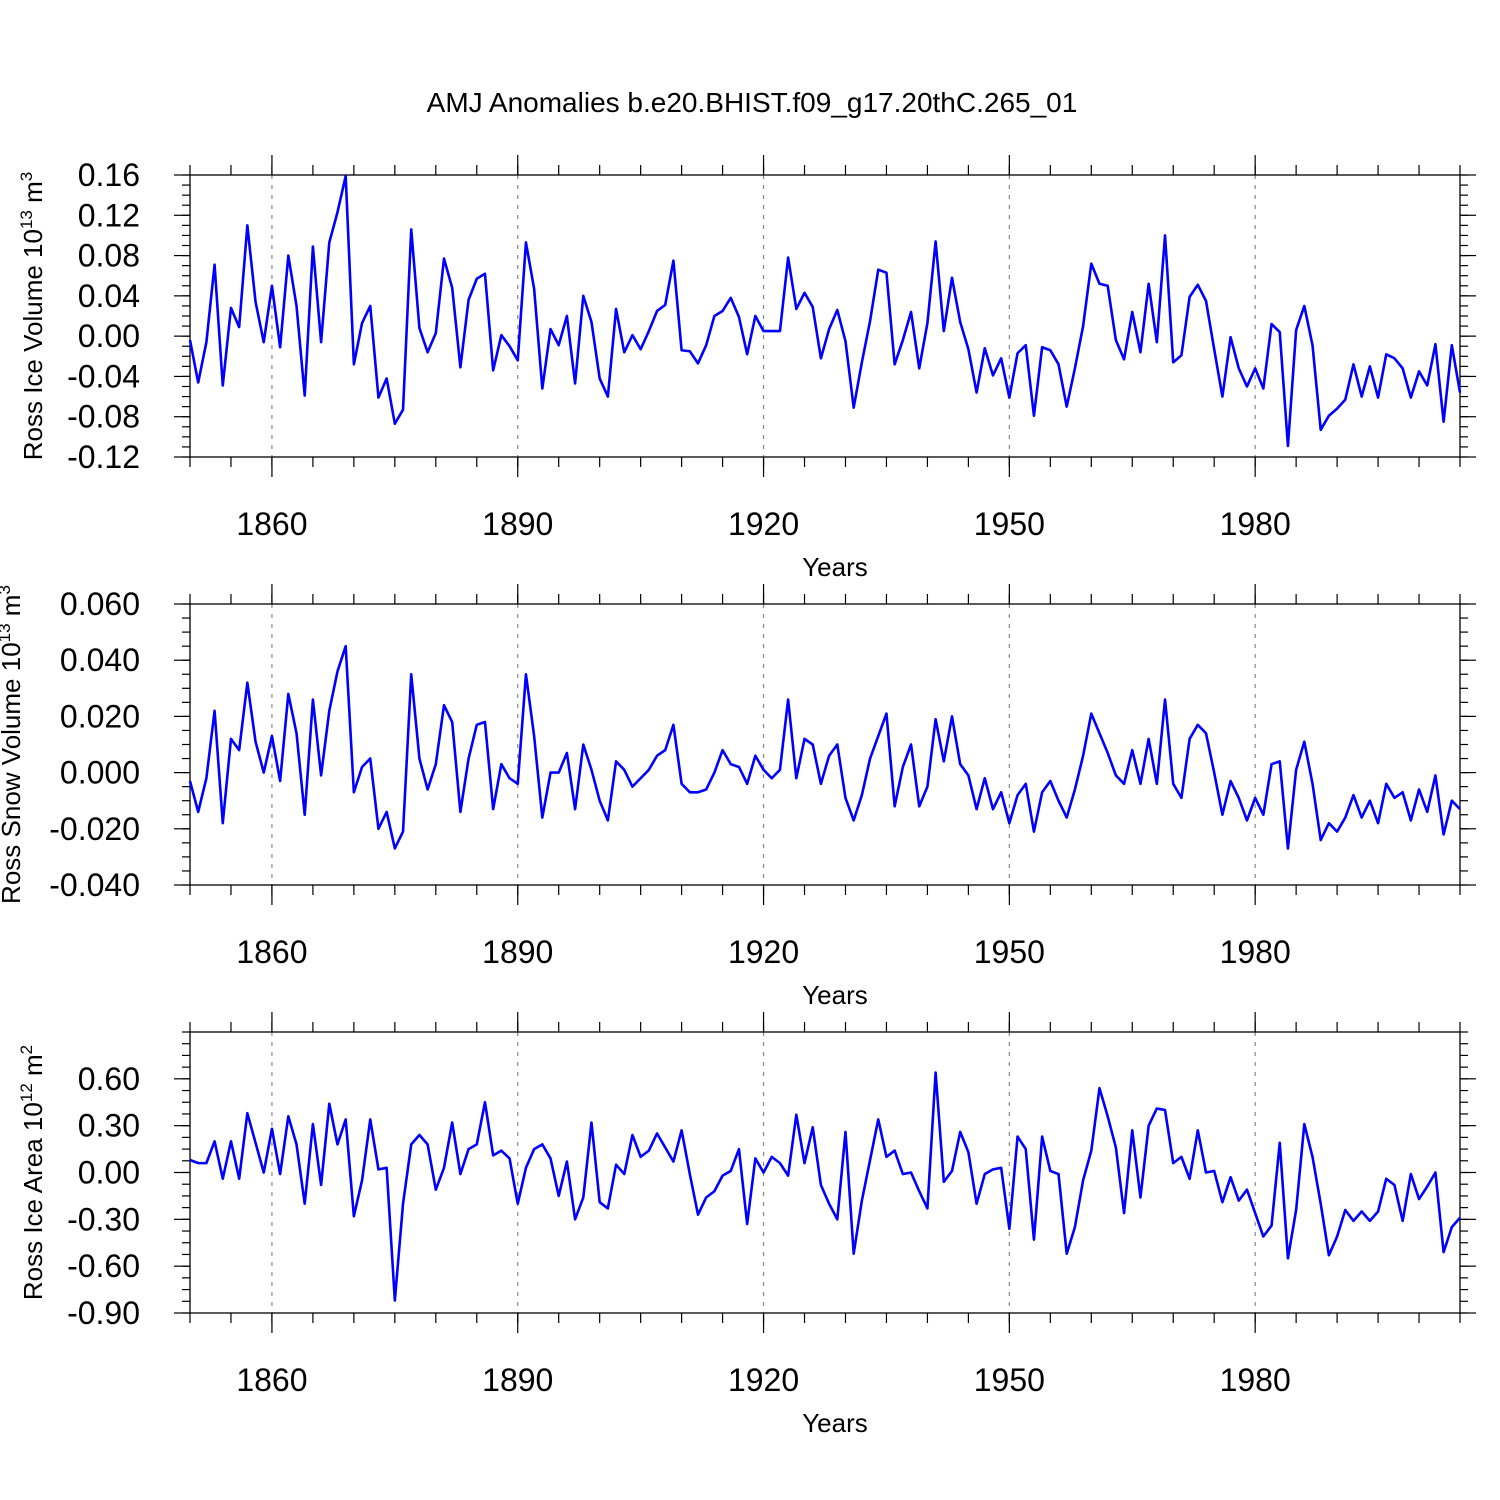  What do you see at coordinates (271, 952) in the screenshot?
I see `panel-1-x-tick-label: 1860` at bounding box center [271, 952].